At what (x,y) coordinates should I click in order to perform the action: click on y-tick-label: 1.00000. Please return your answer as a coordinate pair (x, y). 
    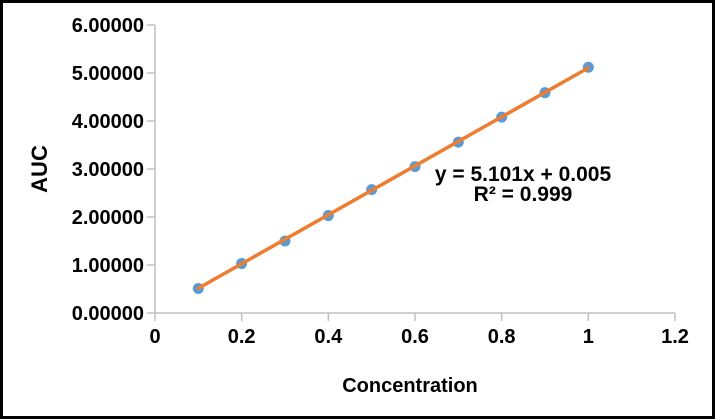
    Looking at the image, I should click on (108, 266).